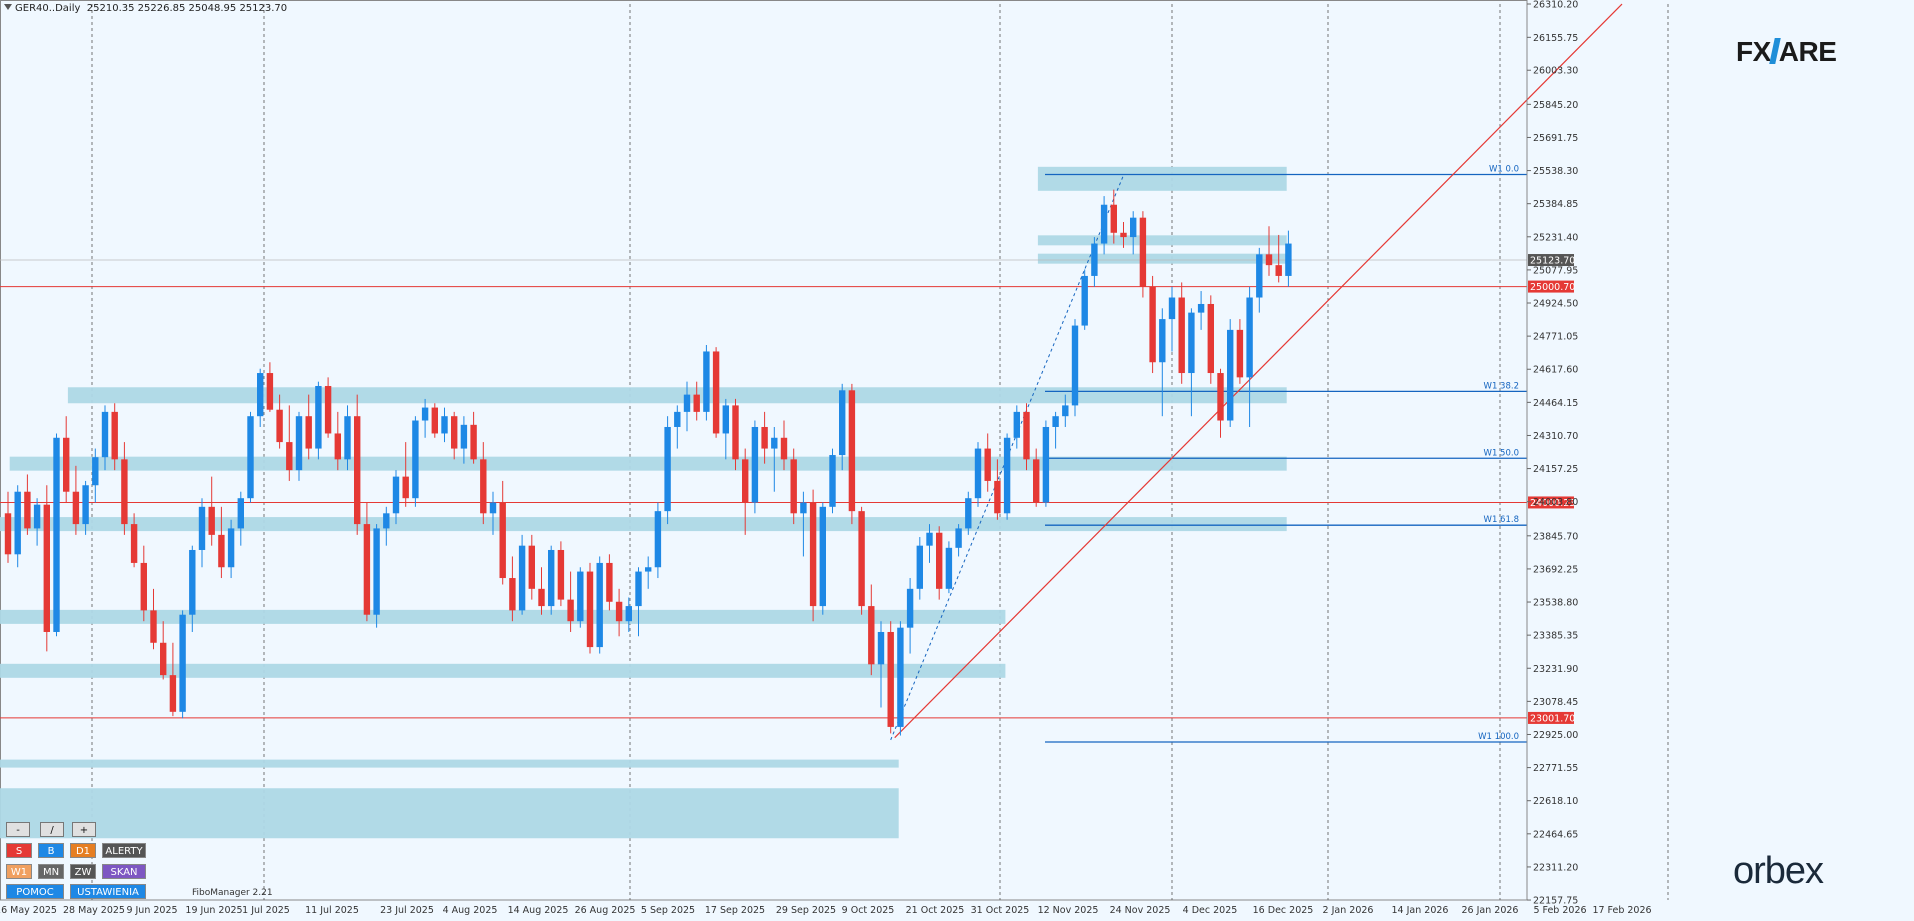 This screenshot has height=921, width=1914. I want to click on date-tick-16: 12 Nov 2025, so click(1068, 910).